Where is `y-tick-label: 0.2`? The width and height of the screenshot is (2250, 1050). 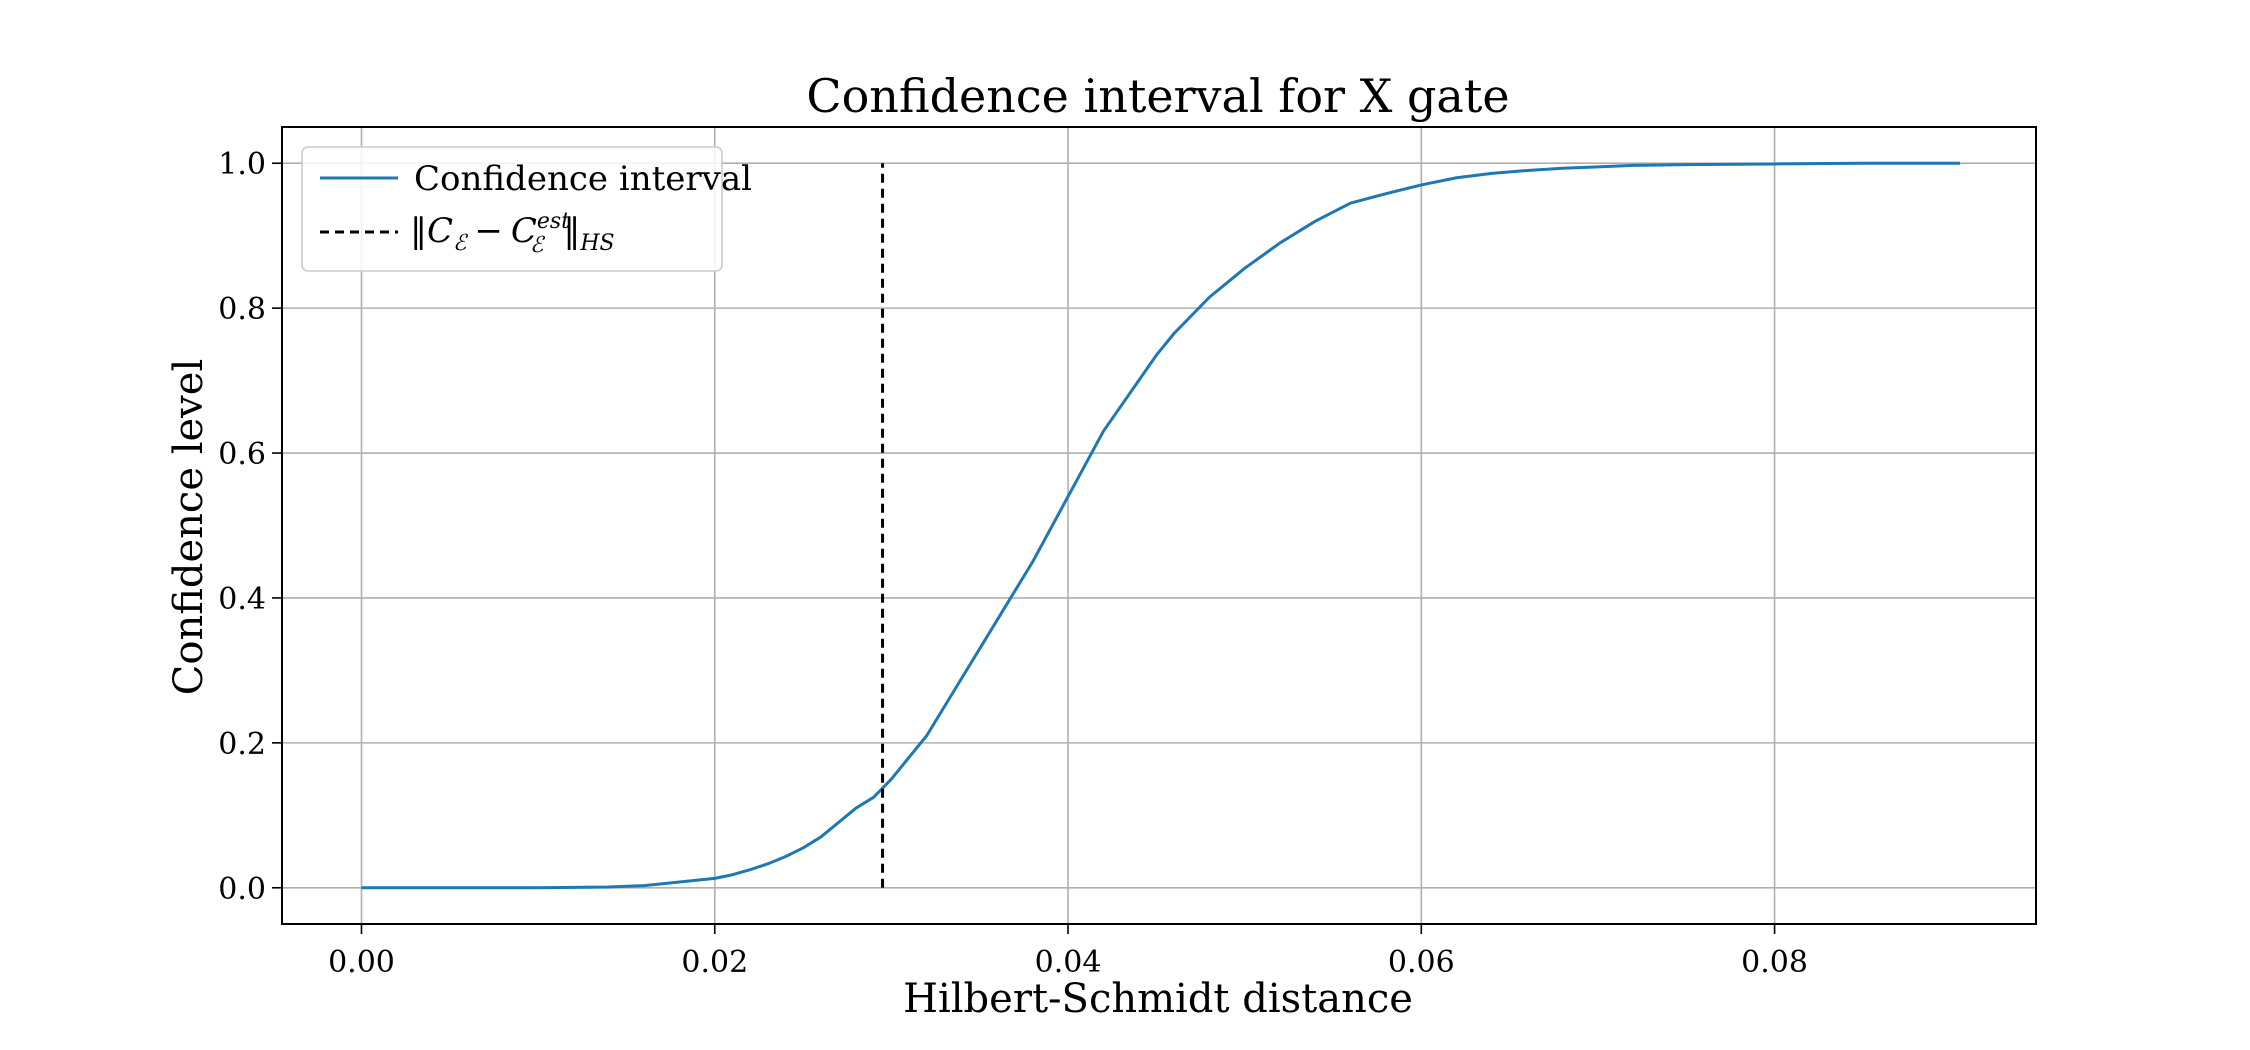 y-tick-label: 0.2 is located at coordinates (242, 744).